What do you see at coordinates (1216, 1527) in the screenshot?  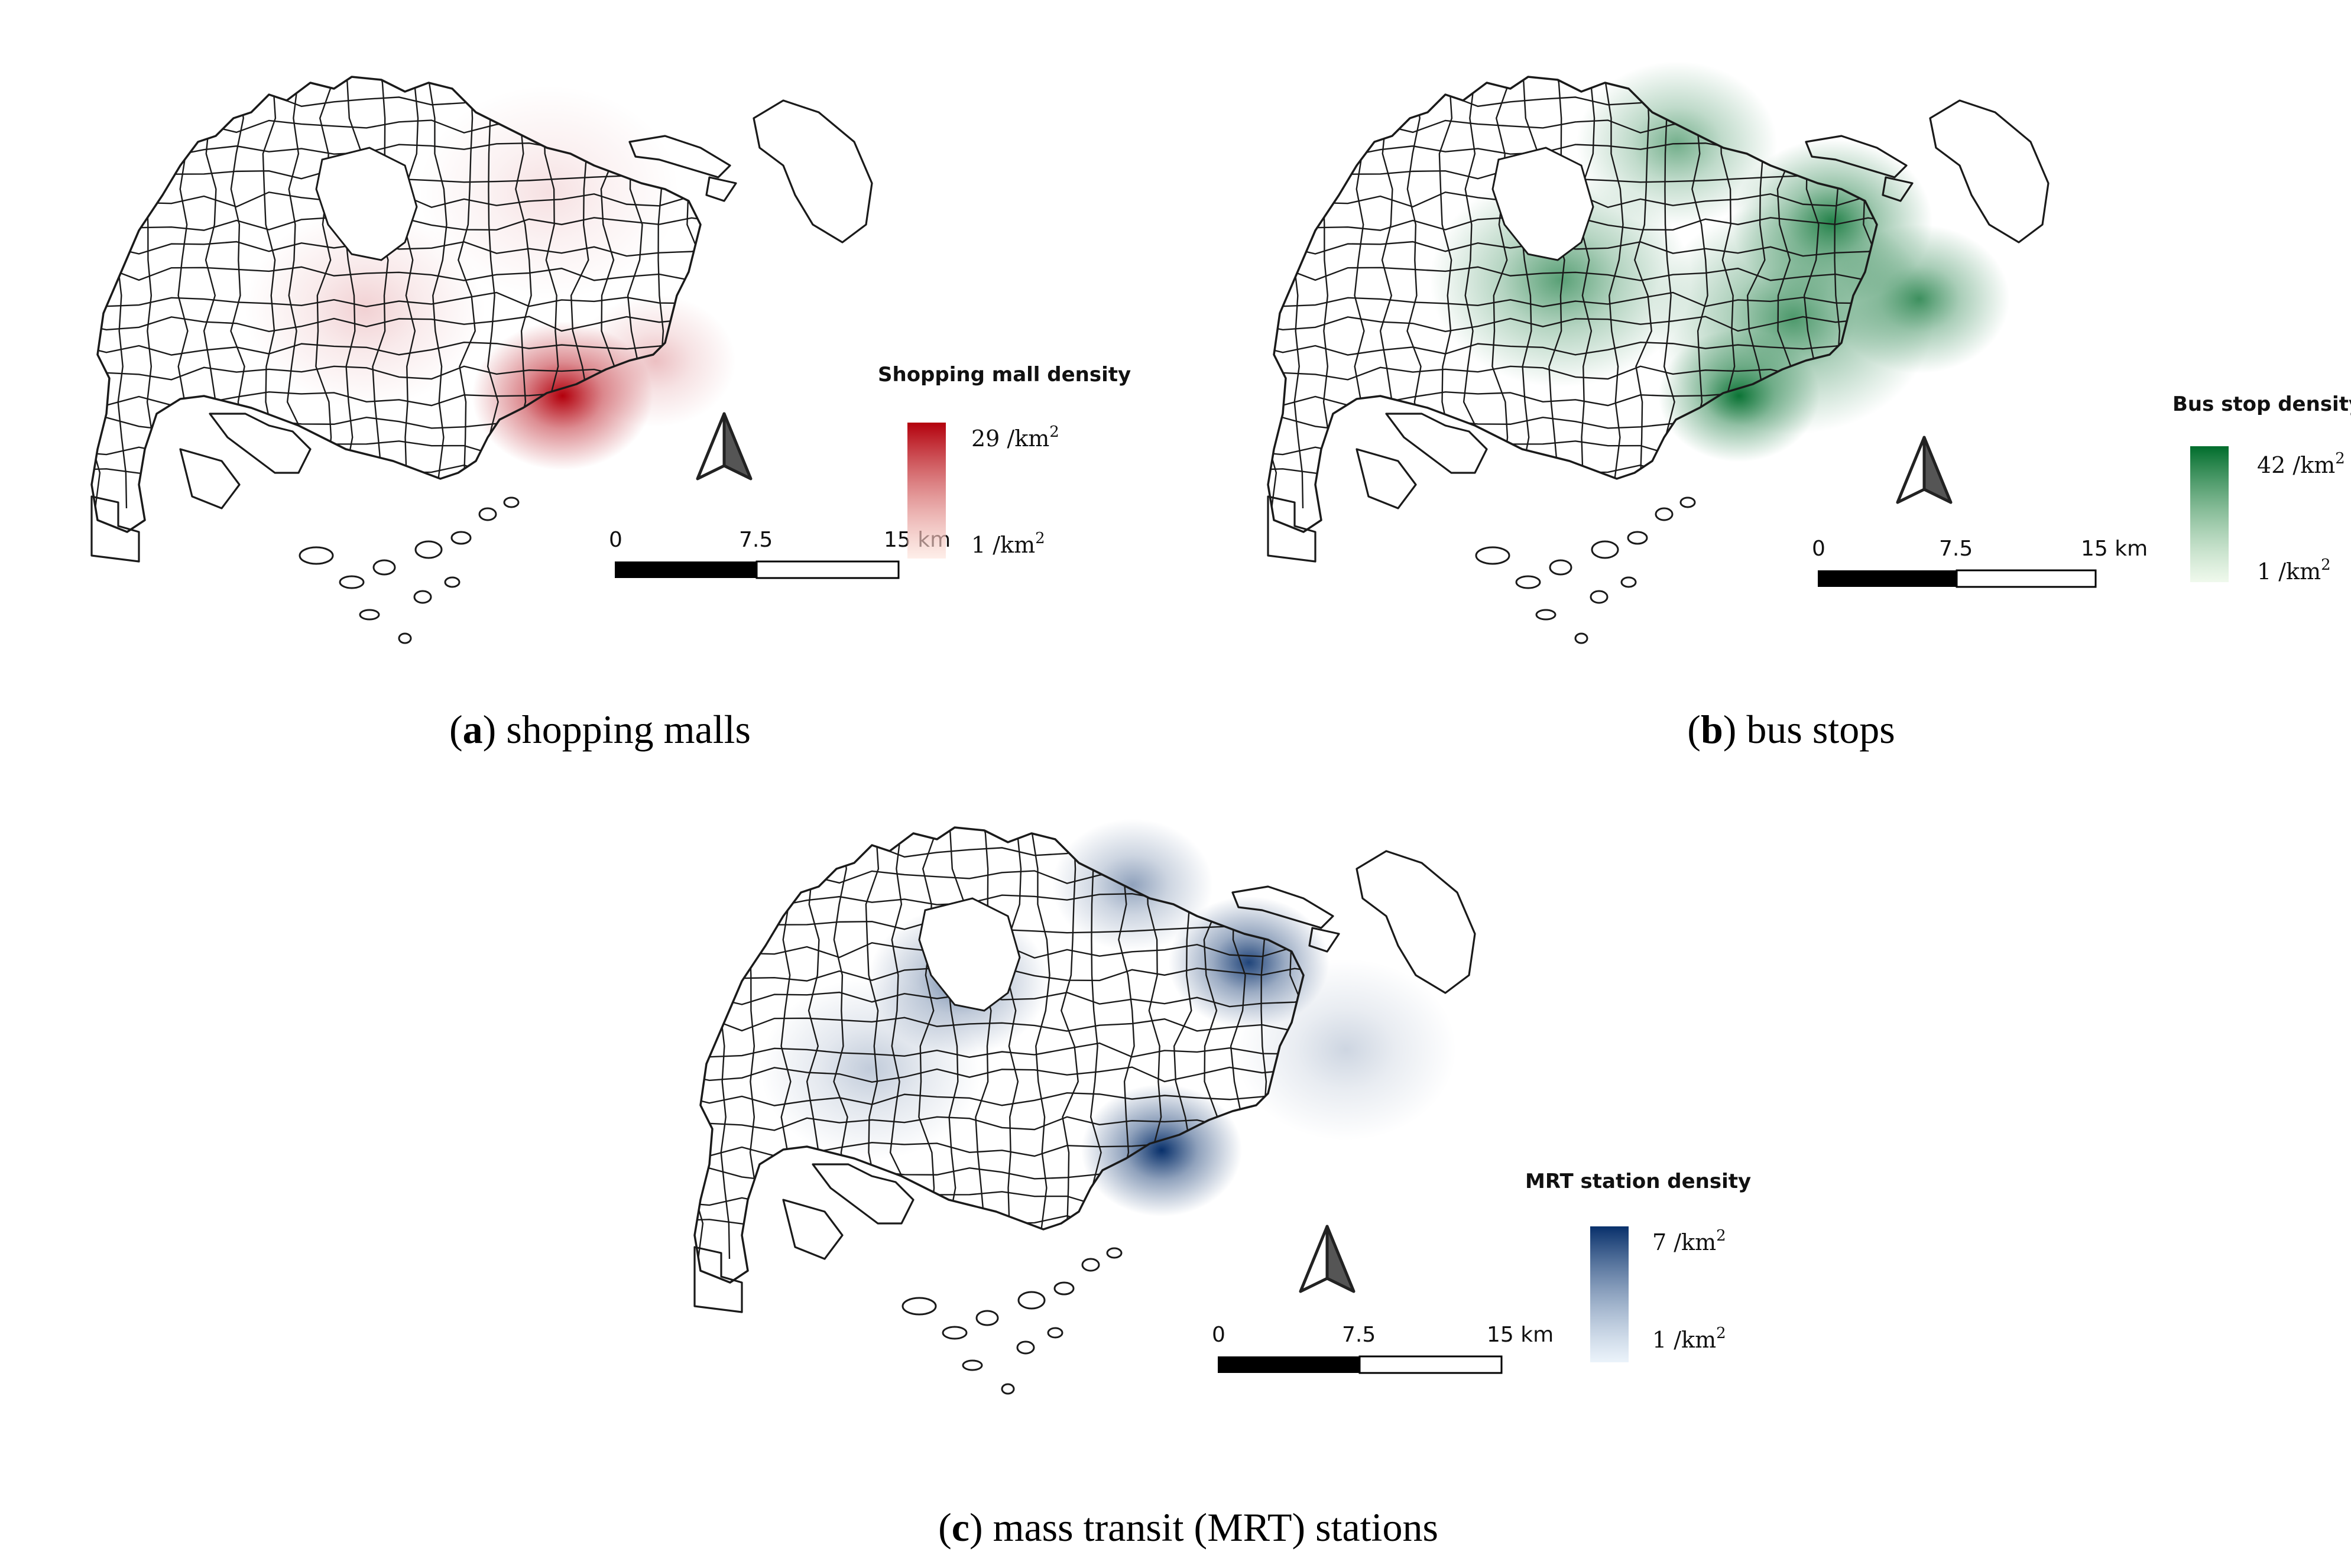 I see `caption-text: mass transit (MRT) stations` at bounding box center [1216, 1527].